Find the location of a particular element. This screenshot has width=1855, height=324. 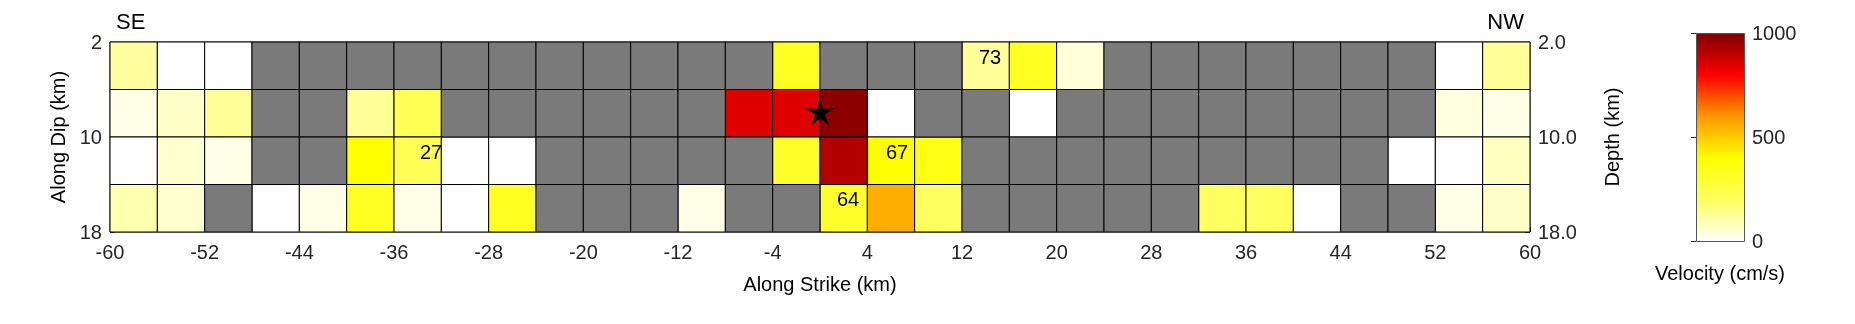

x-tick-label: -20 is located at coordinates (583, 252).